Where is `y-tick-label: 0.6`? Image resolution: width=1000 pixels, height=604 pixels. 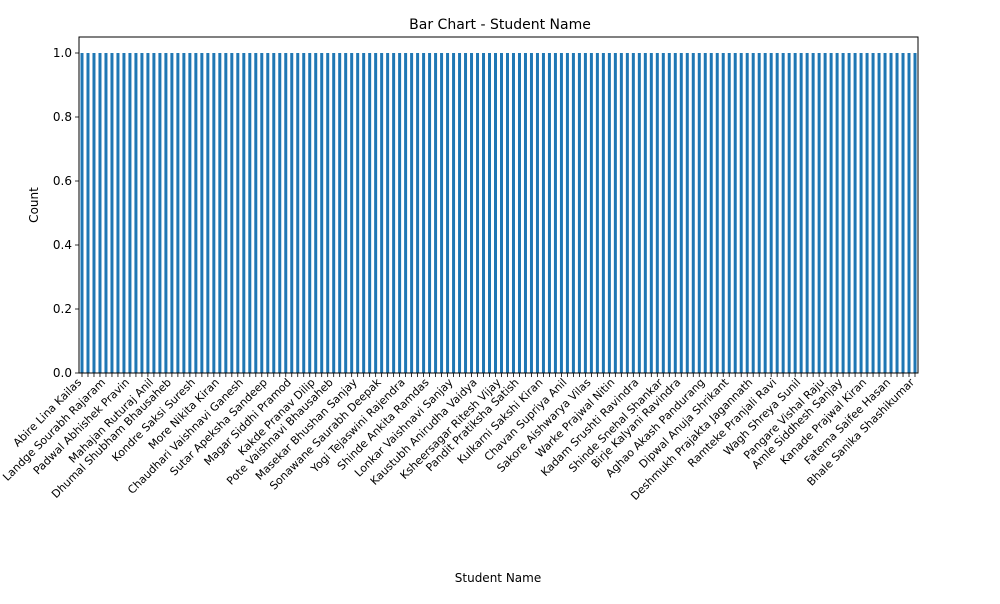
y-tick-label: 0.6 is located at coordinates (62, 181).